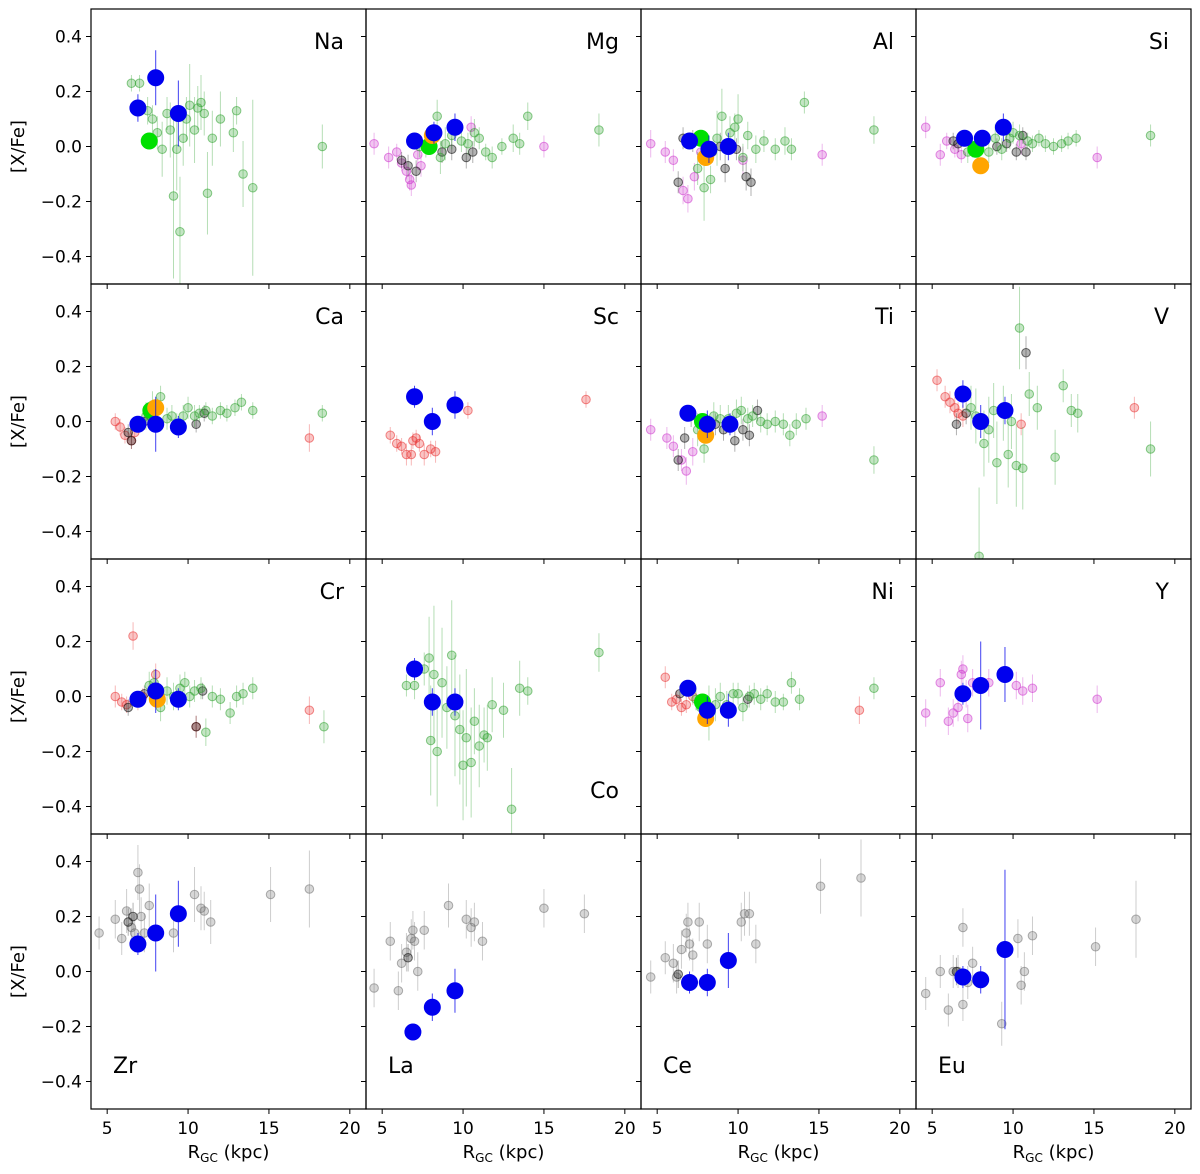 This screenshot has height=1174, width=1200. Describe the element at coordinates (61, 1028) in the screenshot. I see `y-tick-label: −0.2` at that location.